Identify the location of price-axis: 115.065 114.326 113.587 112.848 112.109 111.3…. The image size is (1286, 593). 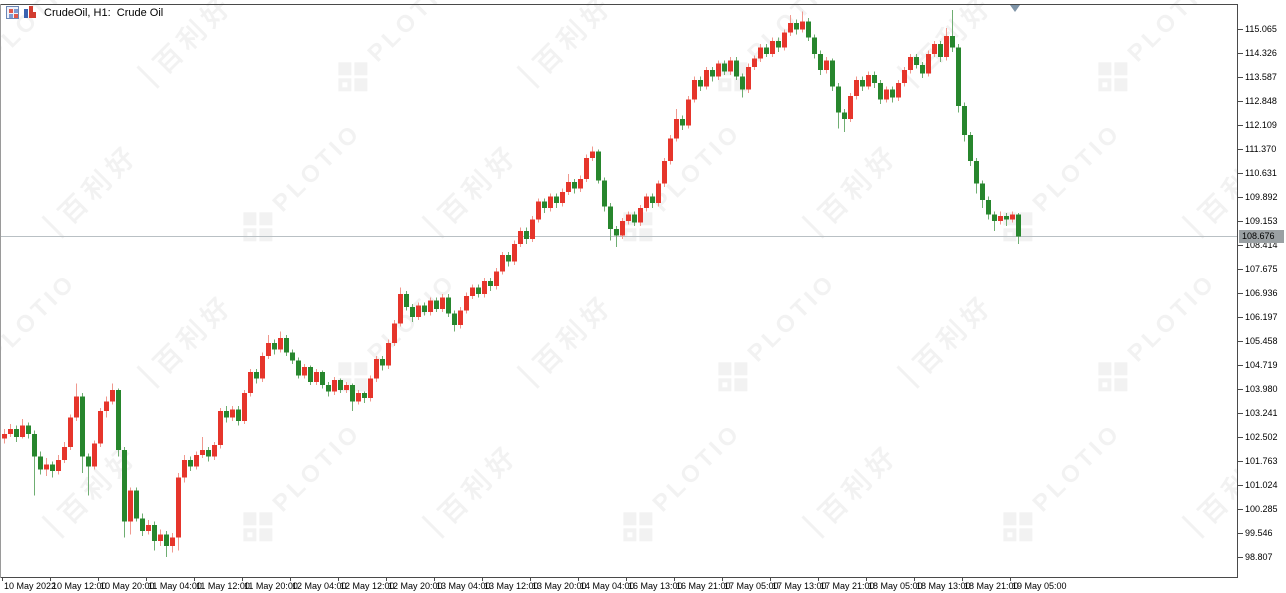
(1262, 289).